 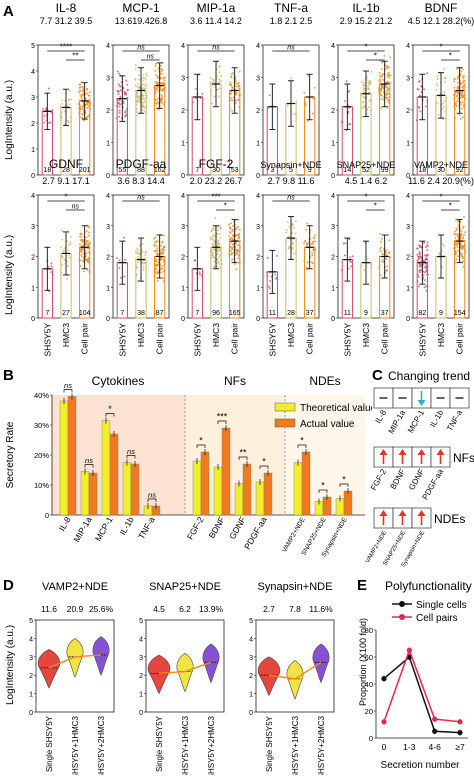 I want to click on significance-label: **, so click(x=243, y=453).